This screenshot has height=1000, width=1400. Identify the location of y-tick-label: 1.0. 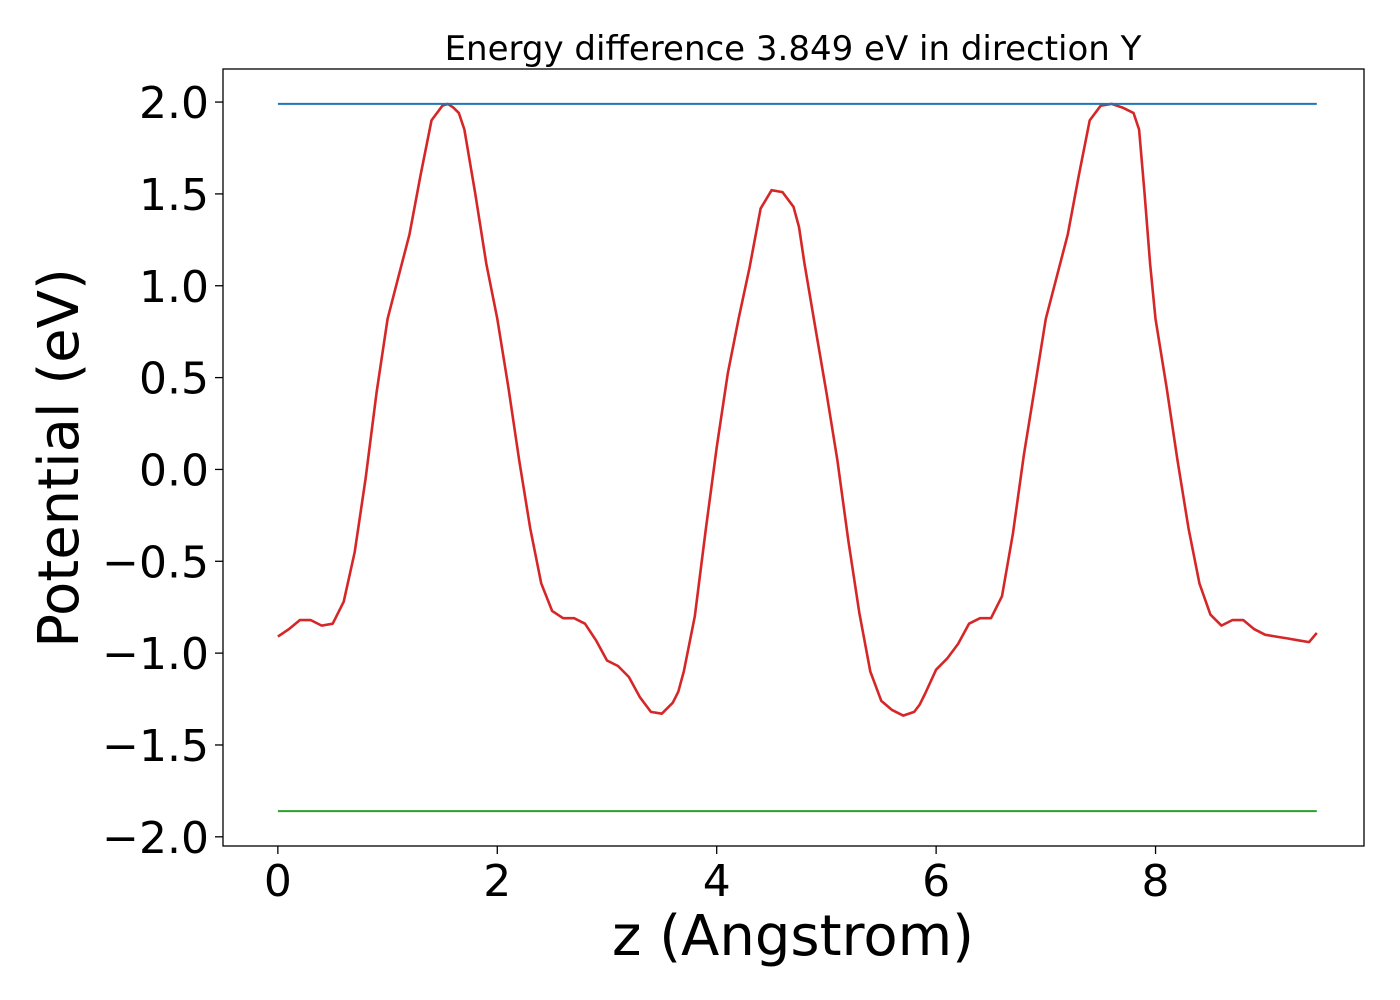
(174, 287).